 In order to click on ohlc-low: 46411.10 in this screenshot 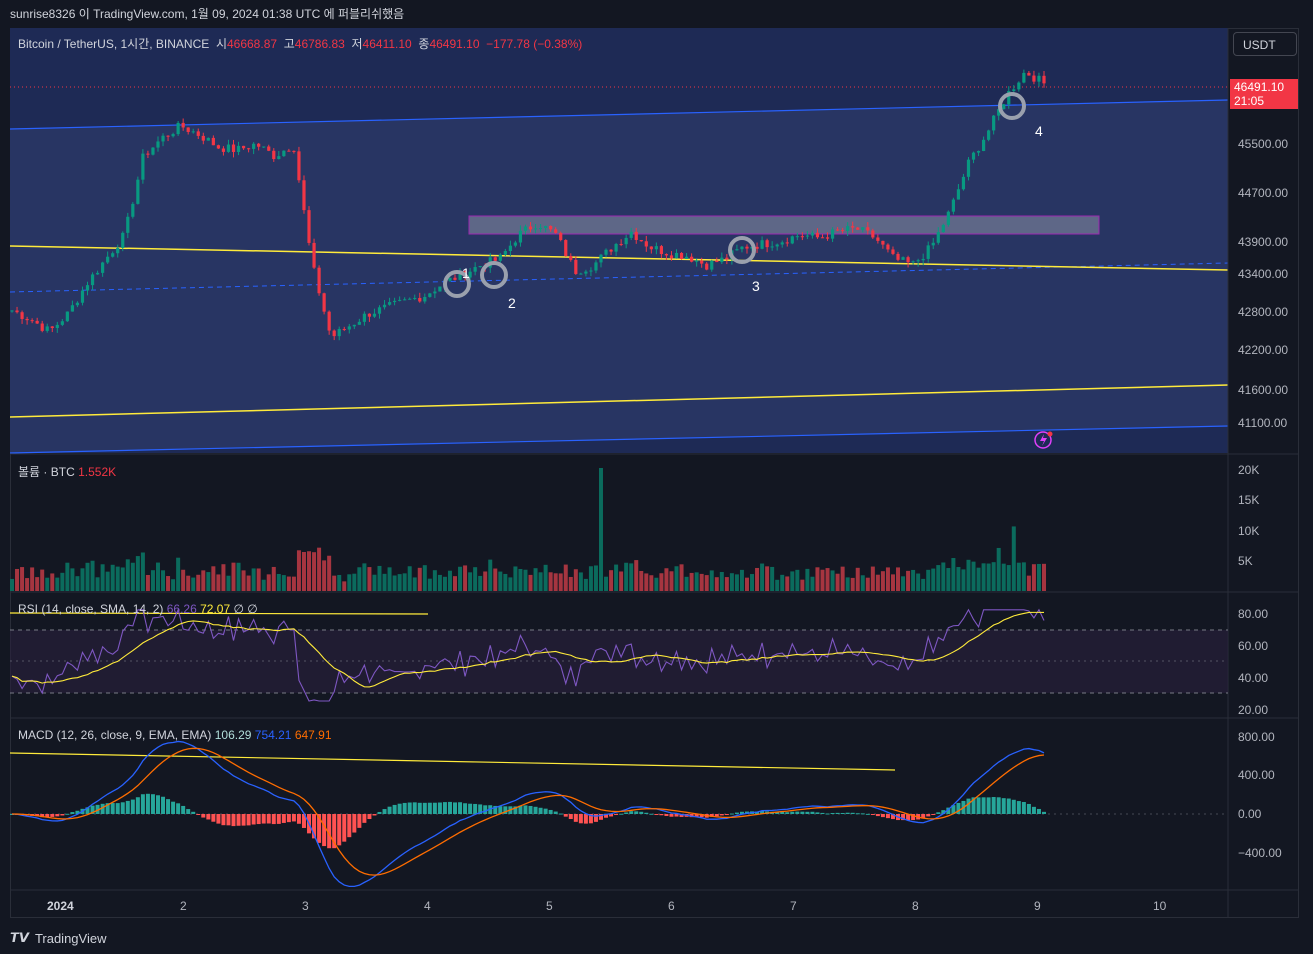, I will do `click(387, 44)`.